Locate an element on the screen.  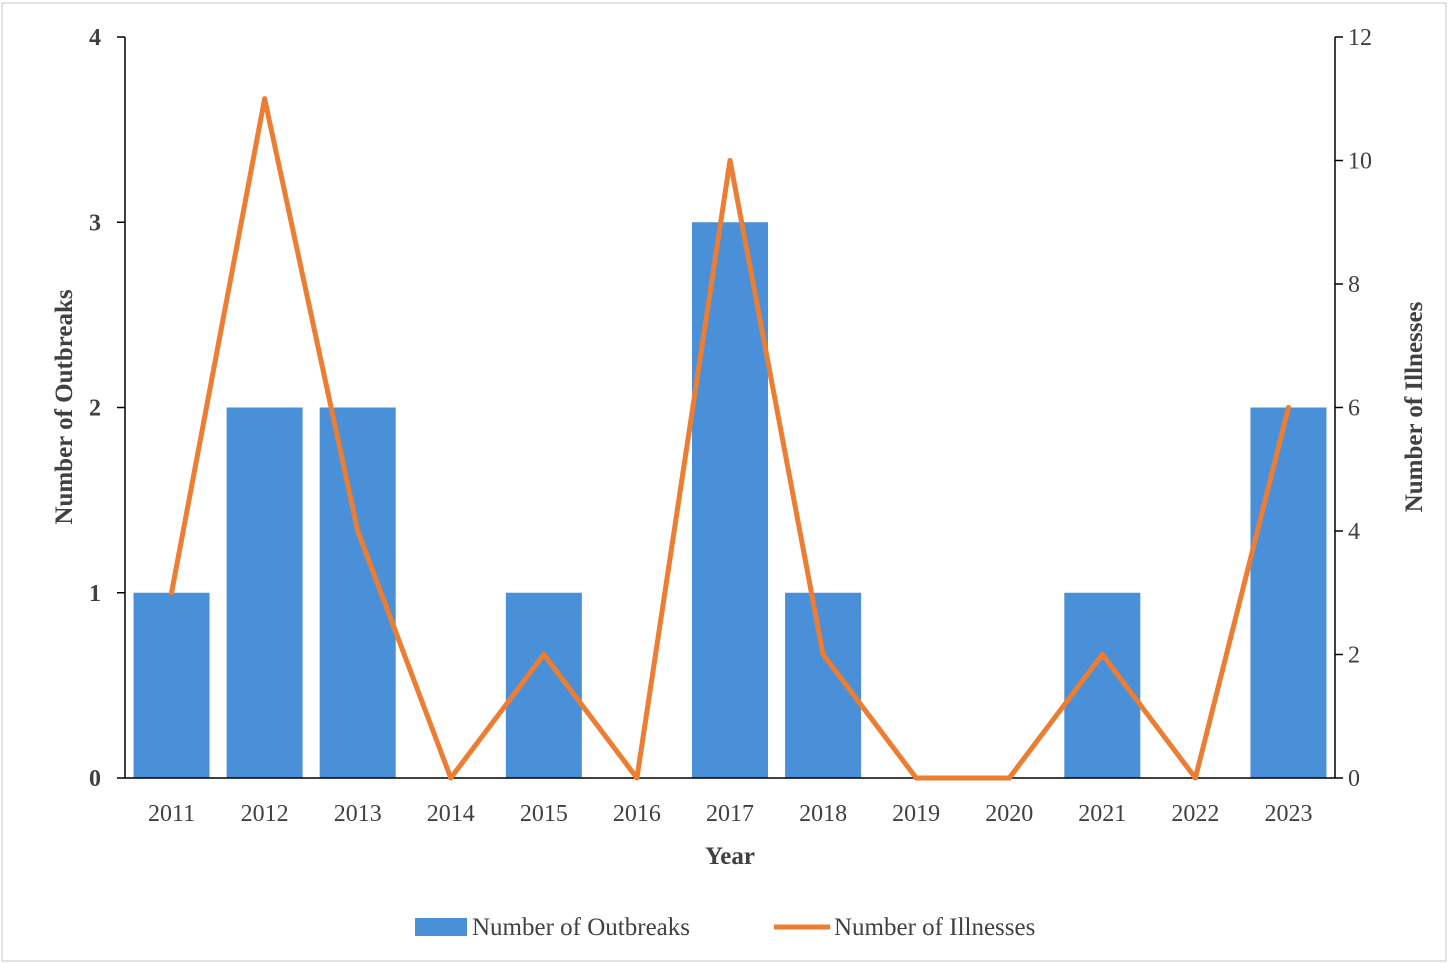
line-point-2014 is located at coordinates (451, 778).